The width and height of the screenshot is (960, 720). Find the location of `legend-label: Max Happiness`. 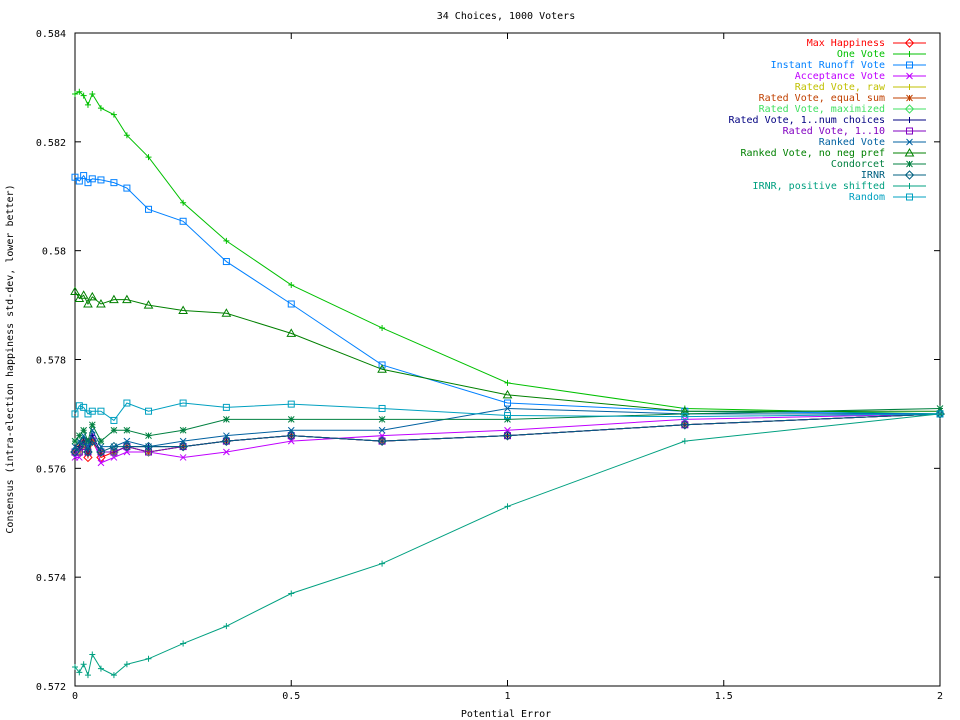

legend-label: Max Happiness is located at coordinates (846, 43).